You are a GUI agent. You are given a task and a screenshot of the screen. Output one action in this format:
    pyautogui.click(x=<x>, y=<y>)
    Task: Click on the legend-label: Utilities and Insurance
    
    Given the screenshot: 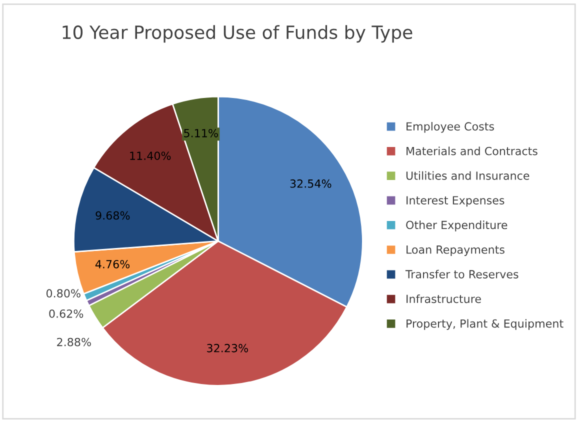 What is the action you would take?
    pyautogui.click(x=468, y=175)
    